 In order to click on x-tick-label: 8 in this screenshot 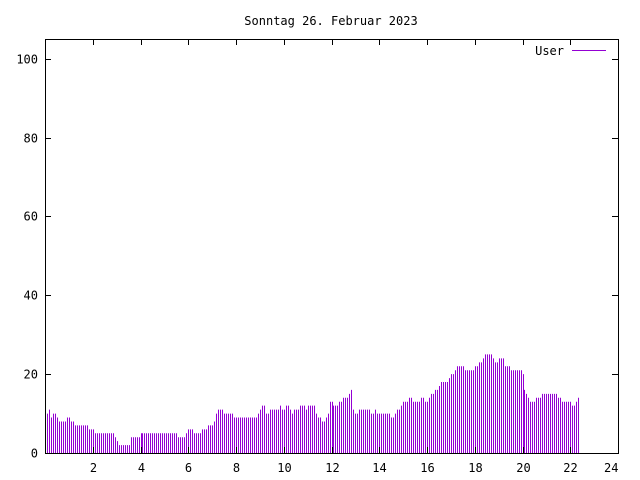, I will do `click(236, 468)`.